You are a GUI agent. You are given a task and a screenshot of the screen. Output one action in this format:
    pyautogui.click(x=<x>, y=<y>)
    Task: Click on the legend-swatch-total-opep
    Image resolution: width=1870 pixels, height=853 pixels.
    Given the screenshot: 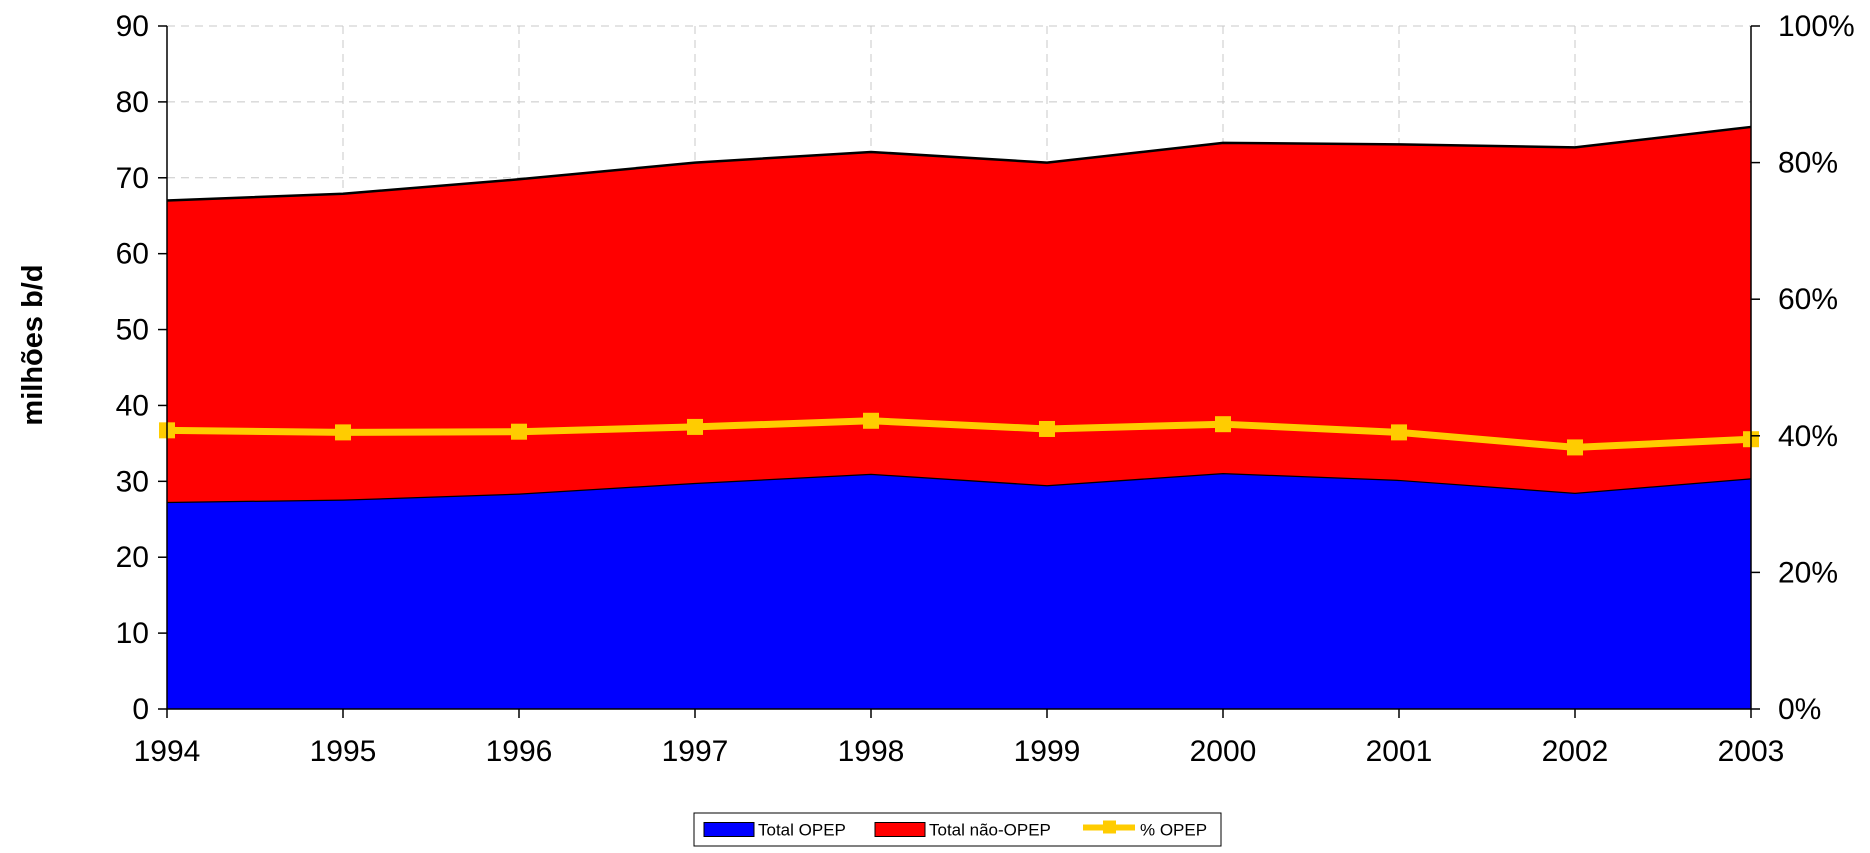 What is the action you would take?
    pyautogui.click(x=729, y=829)
    